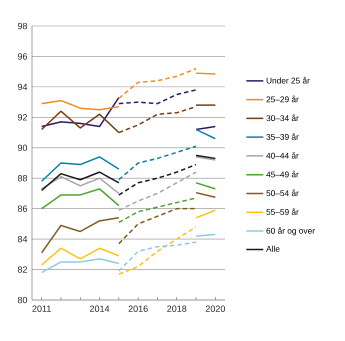 The height and width of the screenshot is (341, 345). I want to click on y-tick-label: 96, so click(23, 56).